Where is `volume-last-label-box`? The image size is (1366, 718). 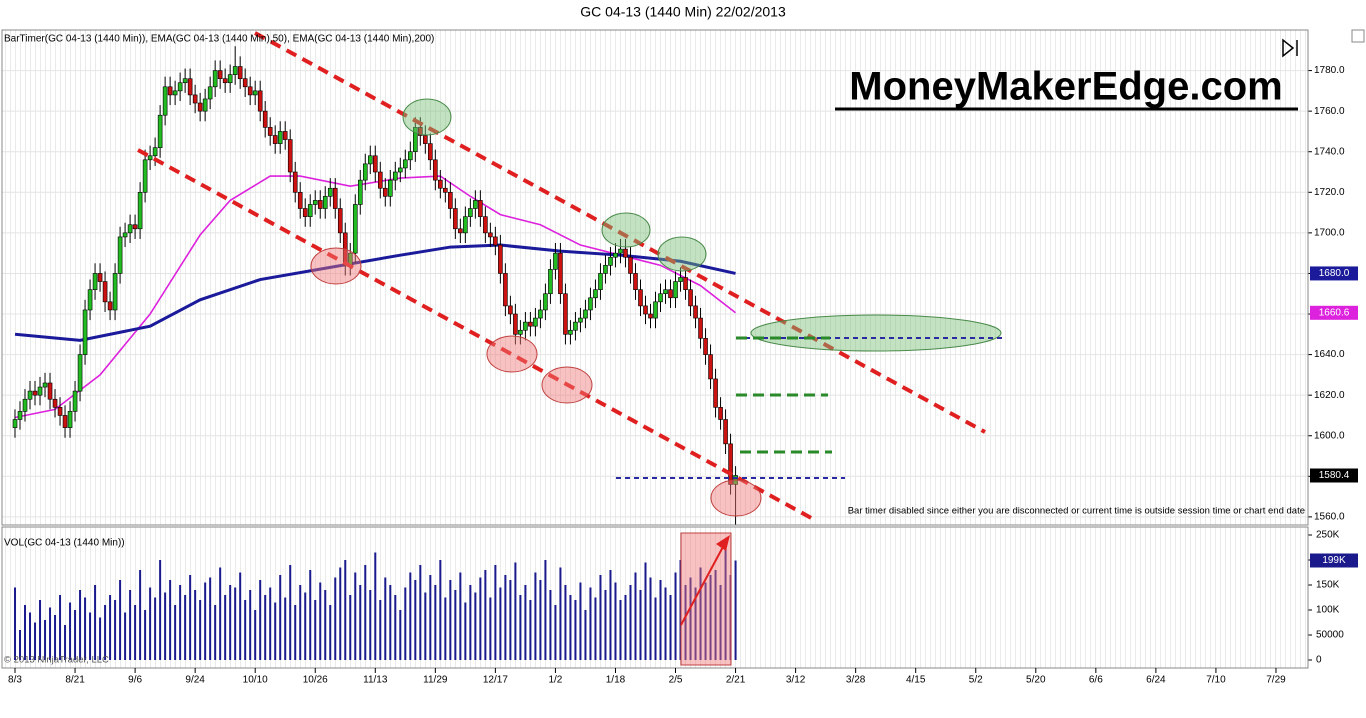
volume-last-label-box is located at coordinates (1334, 560).